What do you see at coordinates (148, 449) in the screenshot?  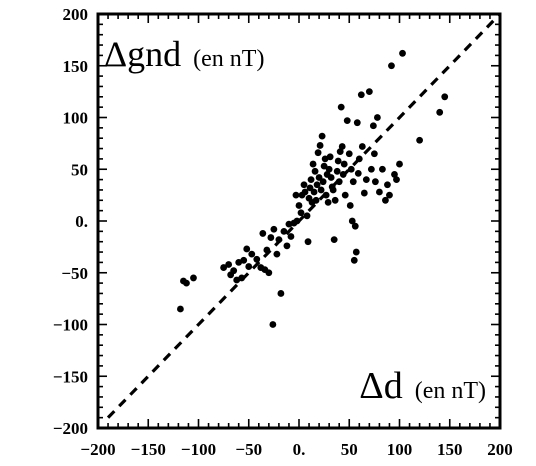 I see `x-tick-label: −150` at bounding box center [148, 449].